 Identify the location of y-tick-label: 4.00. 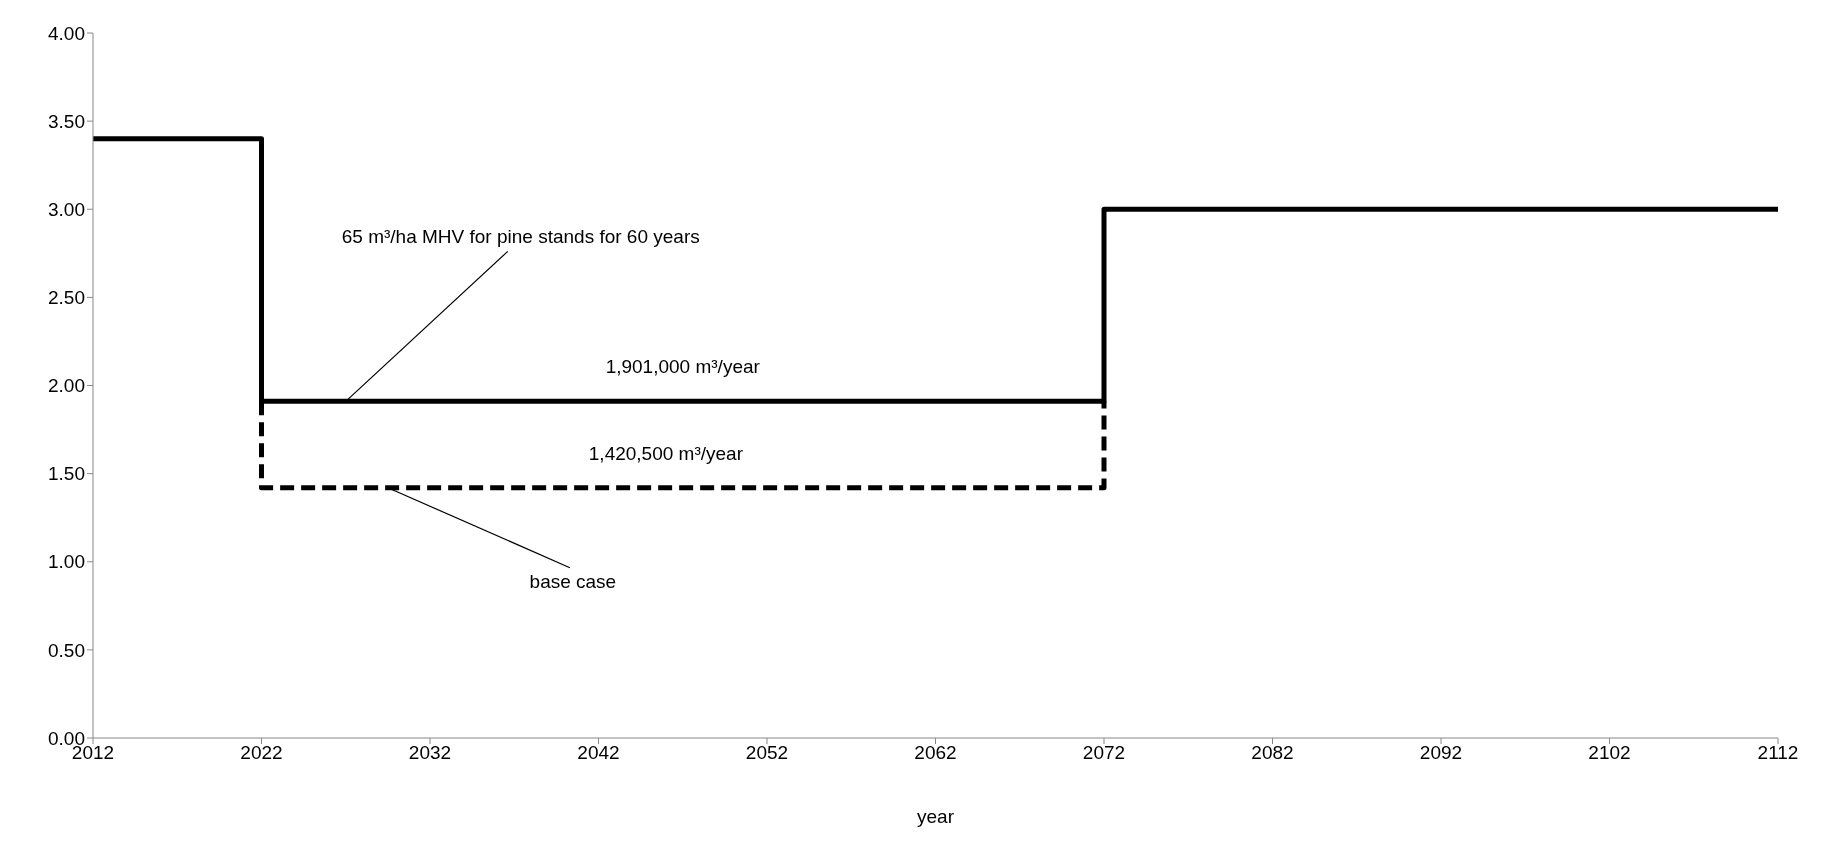
(66, 33).